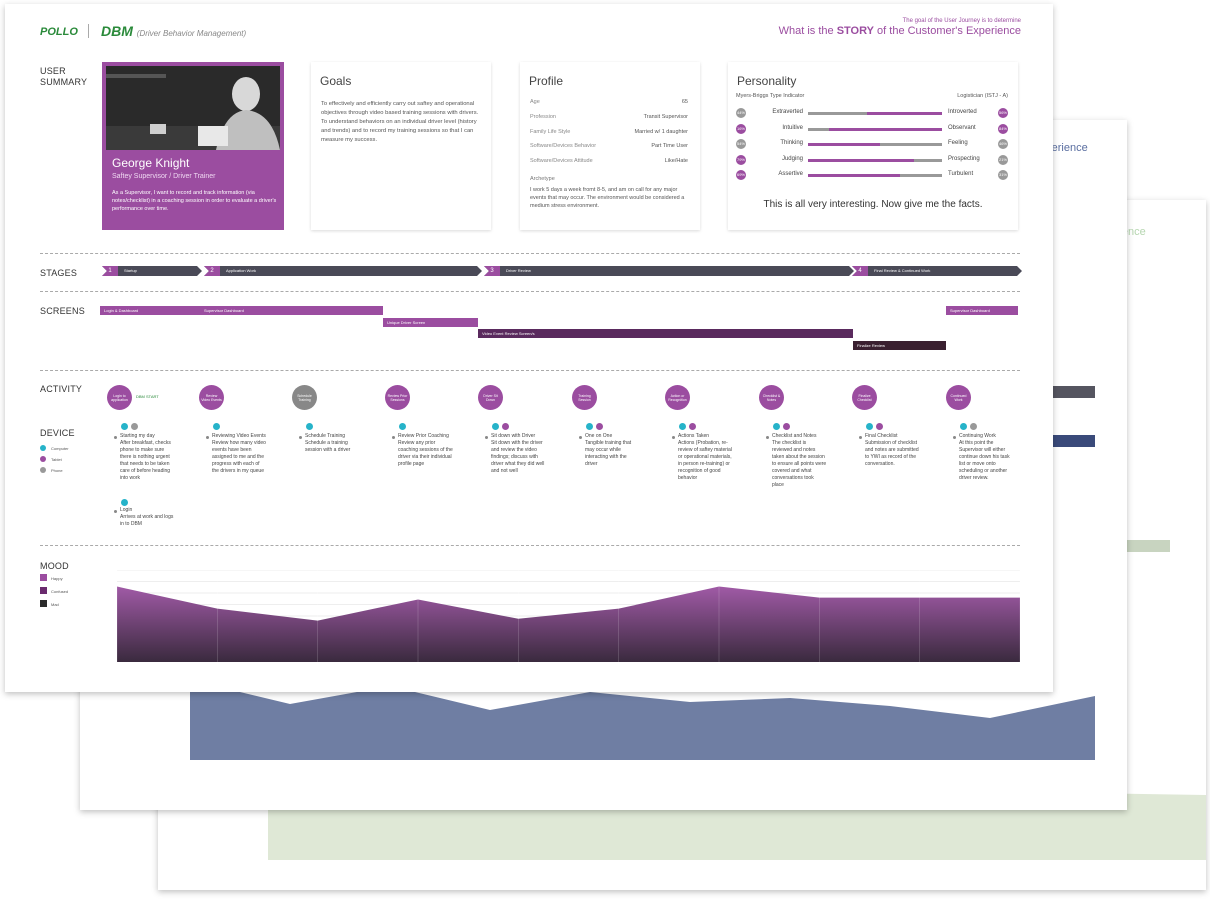 This screenshot has width=1210, height=899. I want to click on stage-number: 3, so click(492, 271).